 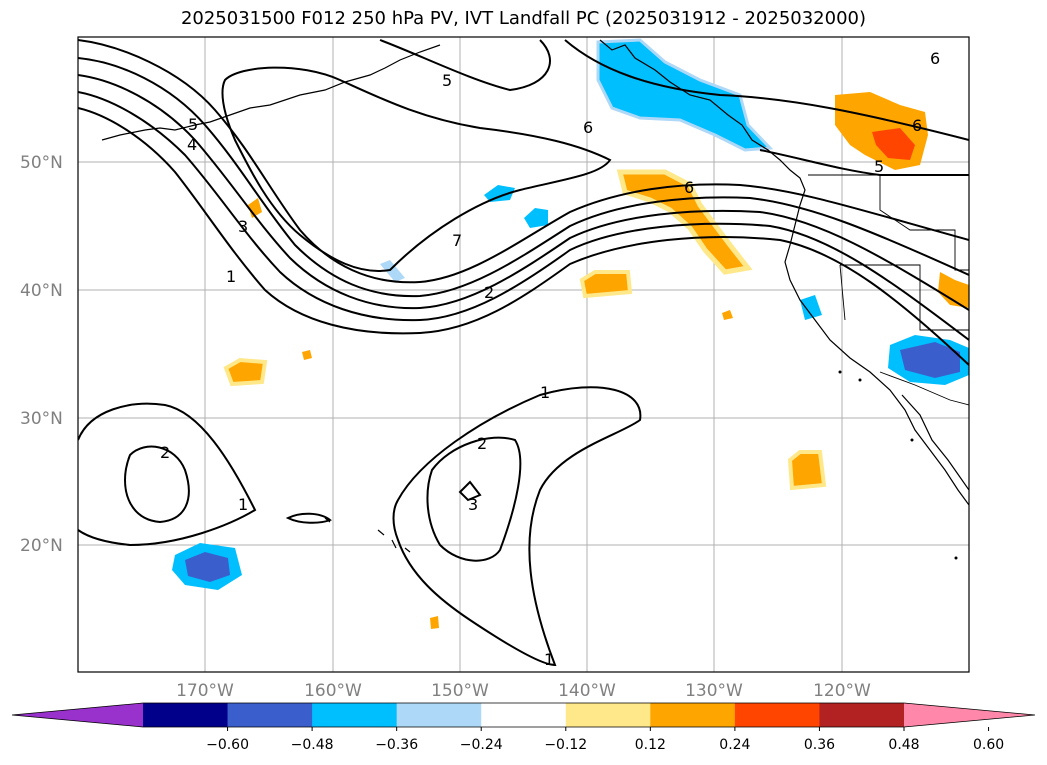 What do you see at coordinates (457, 240) in the screenshot?
I see `svg-text: 7` at bounding box center [457, 240].